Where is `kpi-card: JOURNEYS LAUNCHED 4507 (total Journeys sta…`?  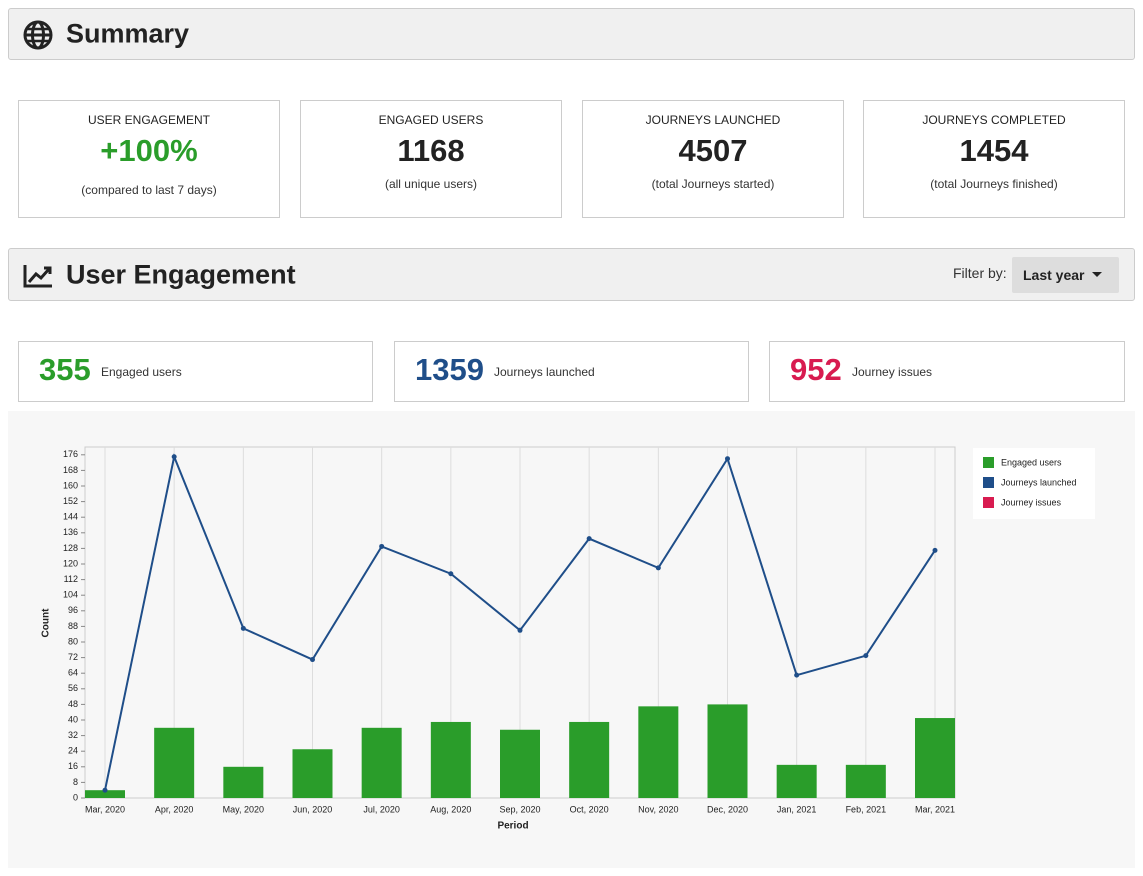 kpi-card: JOURNEYS LAUNCHED 4507 (total Journeys sta… is located at coordinates (713, 159).